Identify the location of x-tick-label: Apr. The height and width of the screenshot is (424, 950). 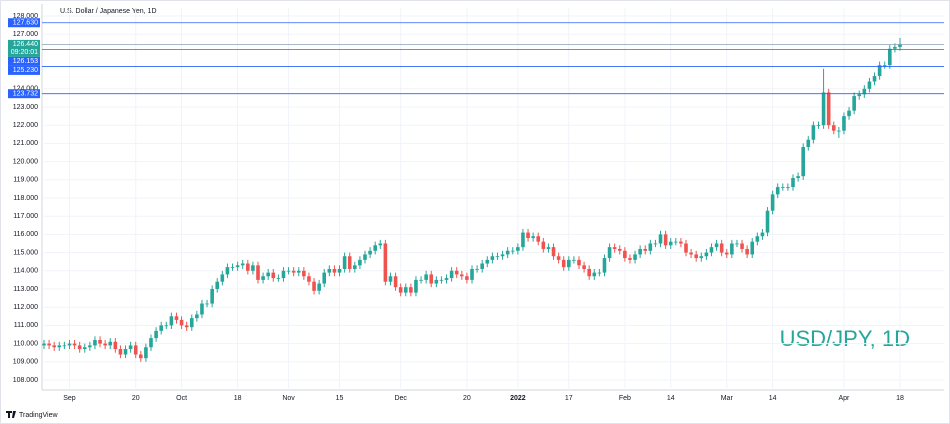
(844, 398).